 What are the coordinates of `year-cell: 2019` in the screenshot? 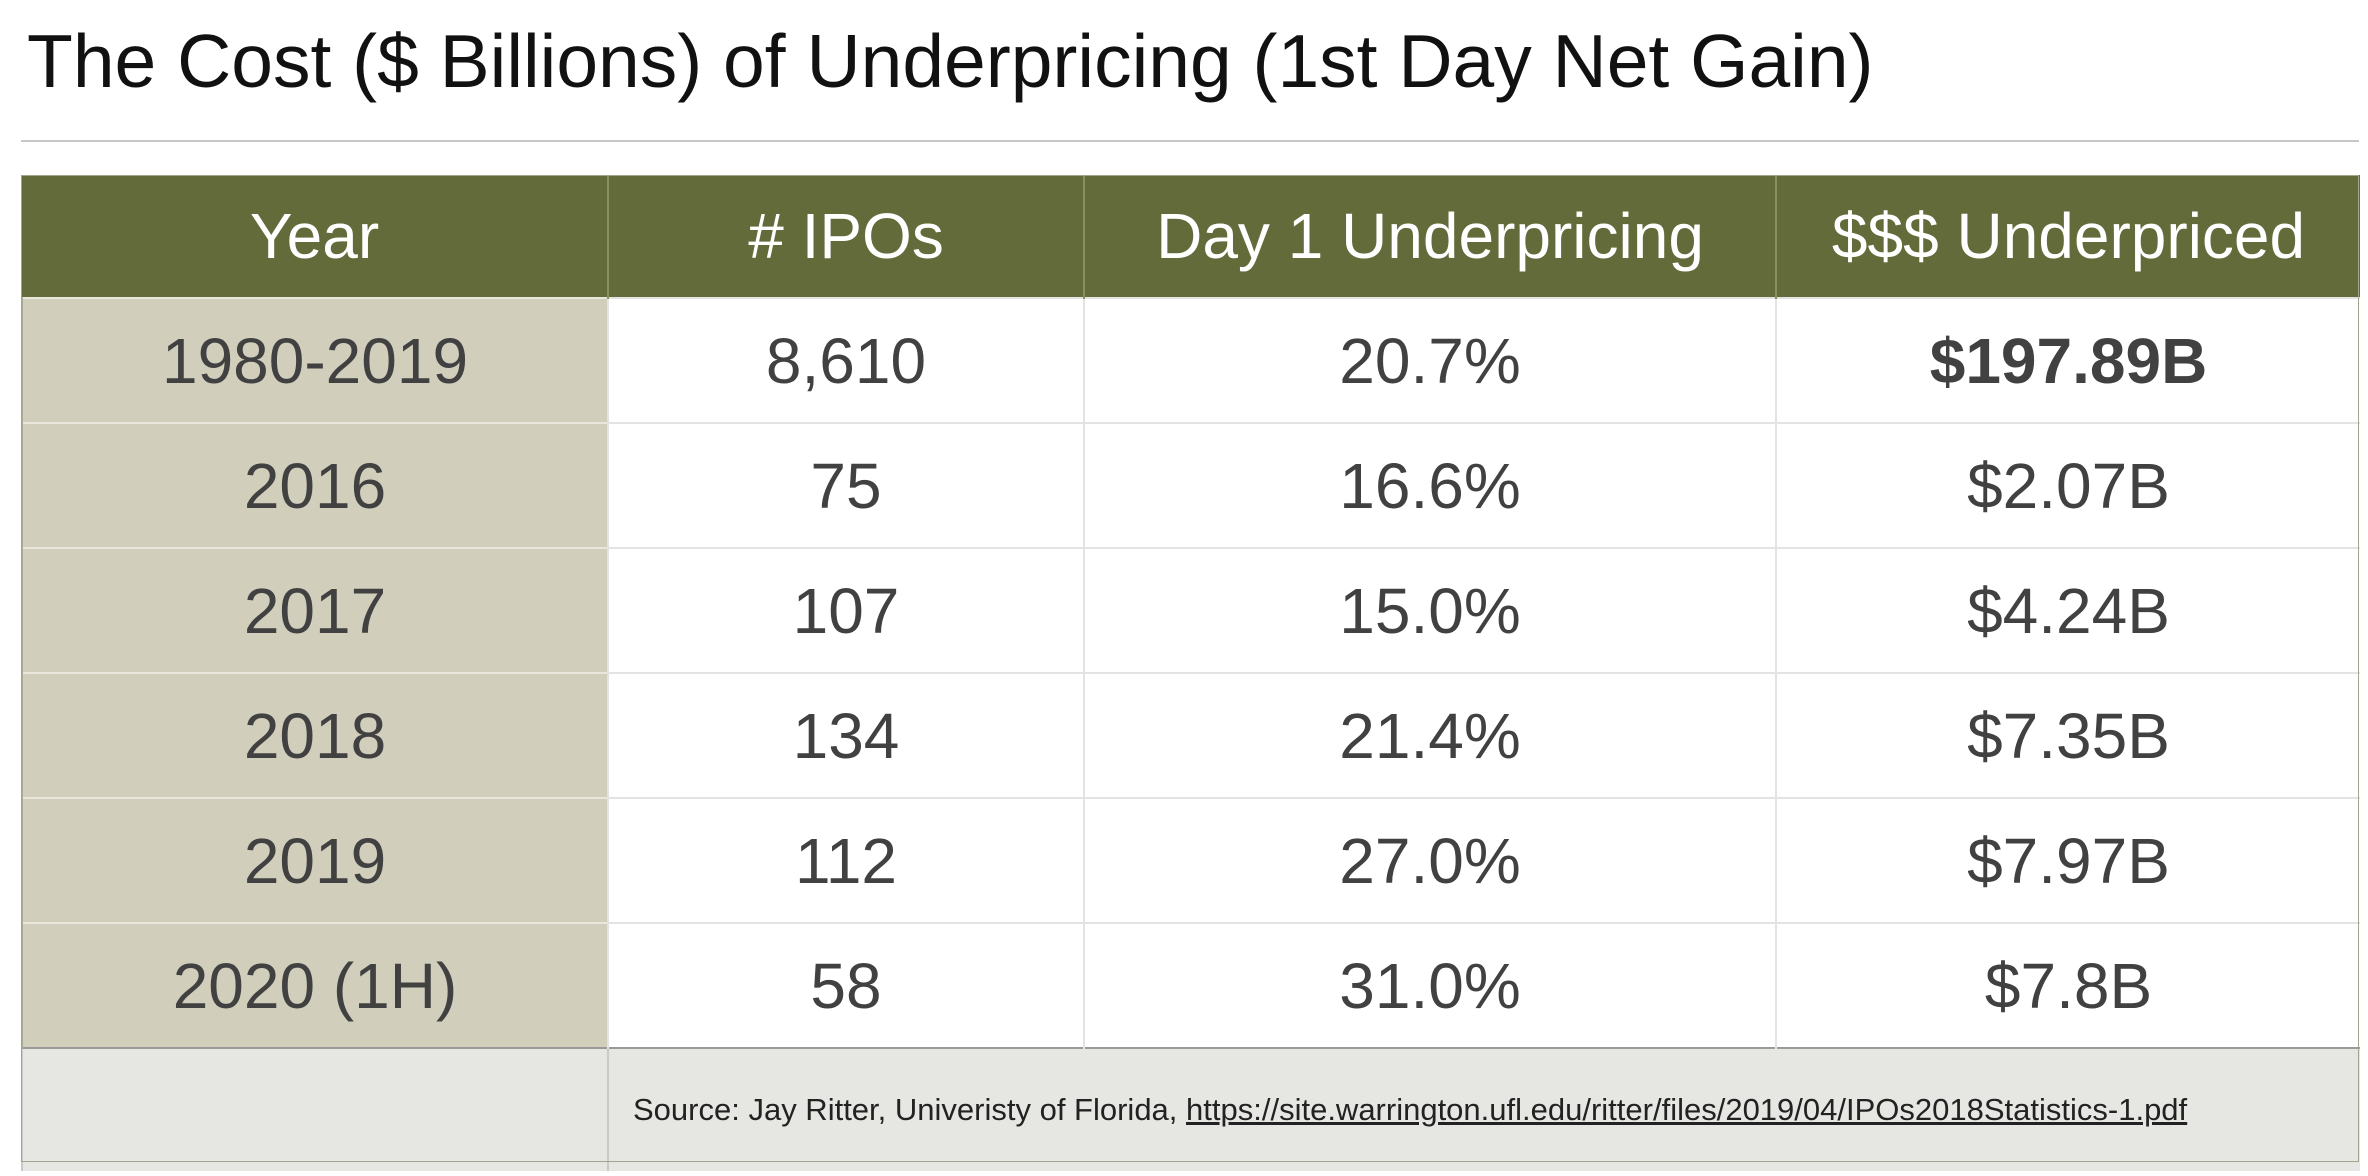 It's located at (314, 860).